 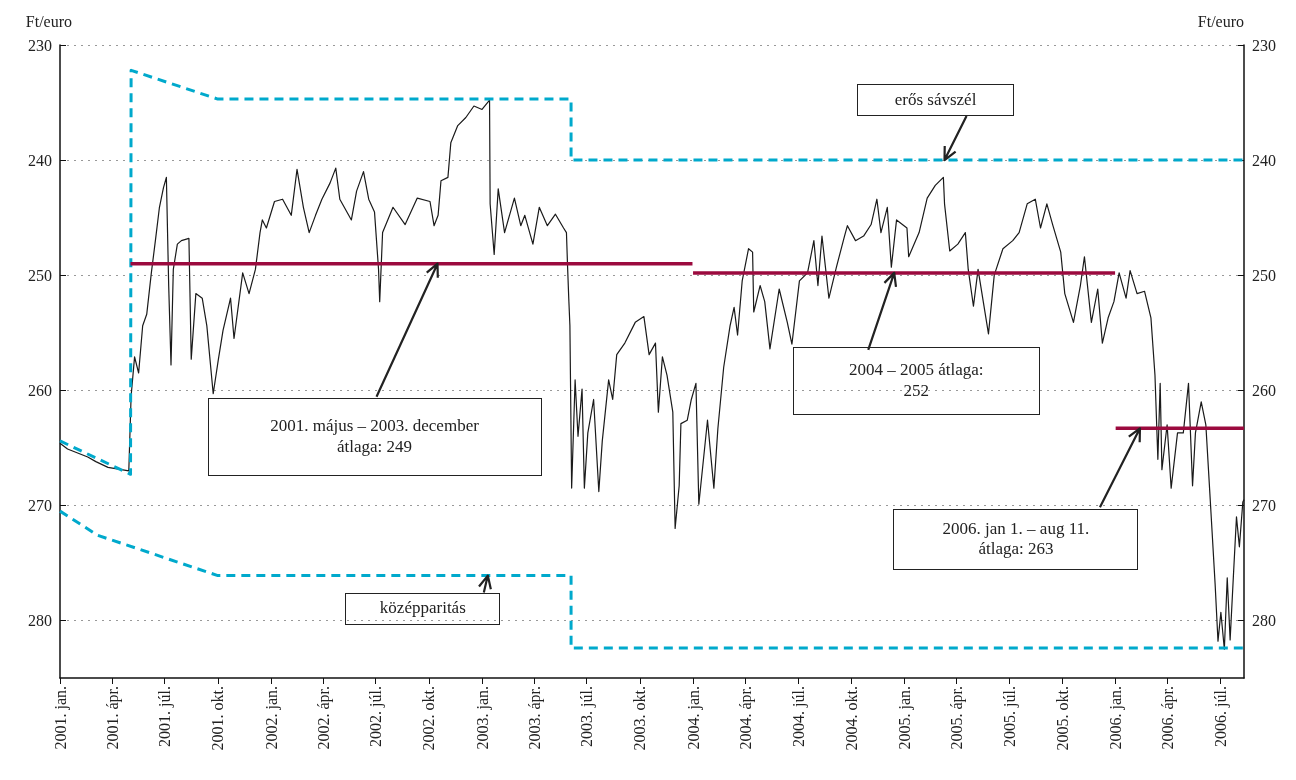 What do you see at coordinates (1062, 718) in the screenshot?
I see `x-tick-label: 2005. okt.` at bounding box center [1062, 718].